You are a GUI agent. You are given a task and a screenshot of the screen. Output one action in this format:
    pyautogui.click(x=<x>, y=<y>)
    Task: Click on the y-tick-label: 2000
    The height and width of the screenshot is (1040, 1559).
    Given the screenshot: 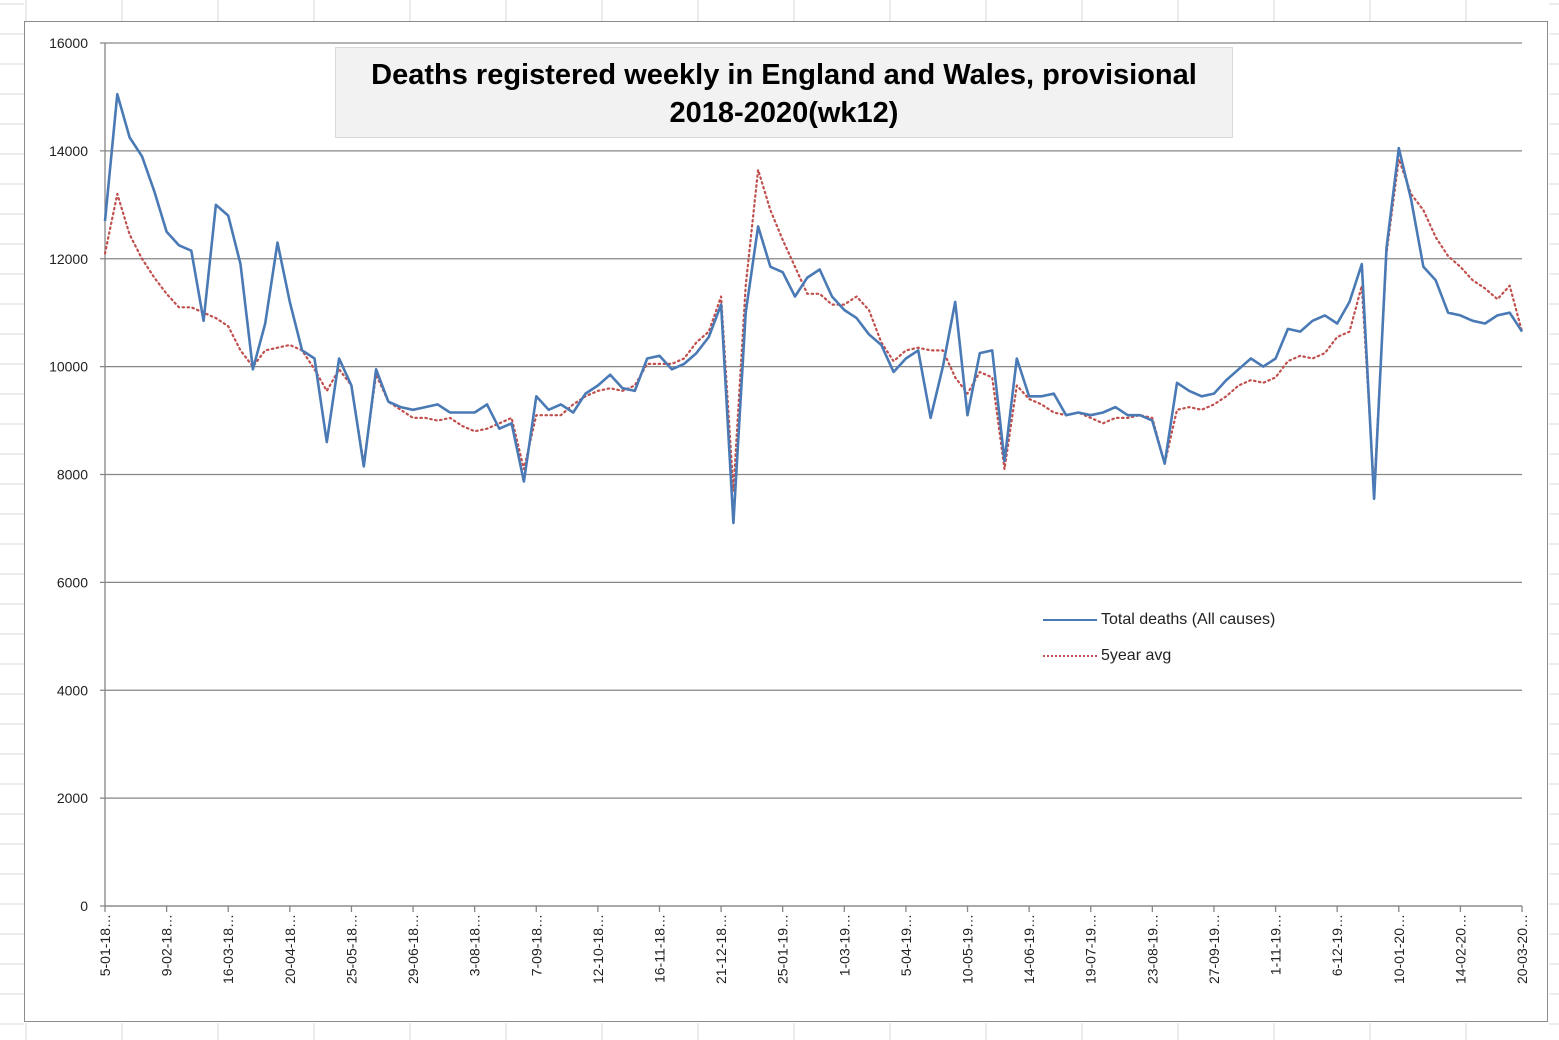 What is the action you would take?
    pyautogui.click(x=72, y=798)
    